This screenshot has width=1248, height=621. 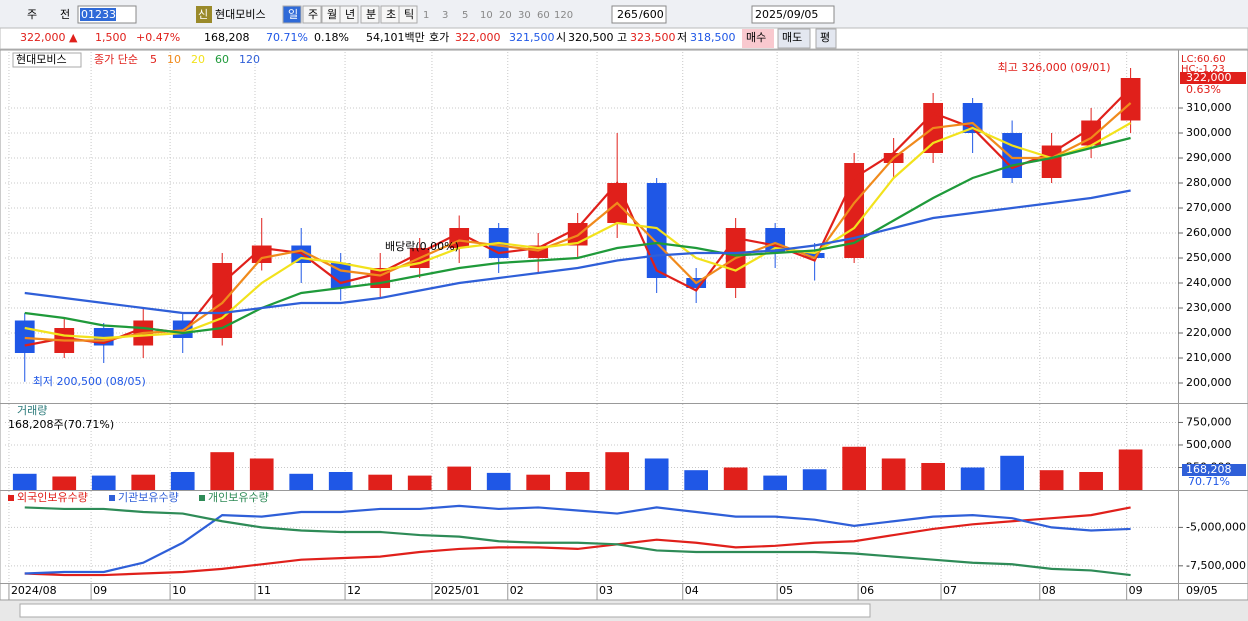 What do you see at coordinates (395, 37) in the screenshot?
I see `amount: 54,101백만` at bounding box center [395, 37].